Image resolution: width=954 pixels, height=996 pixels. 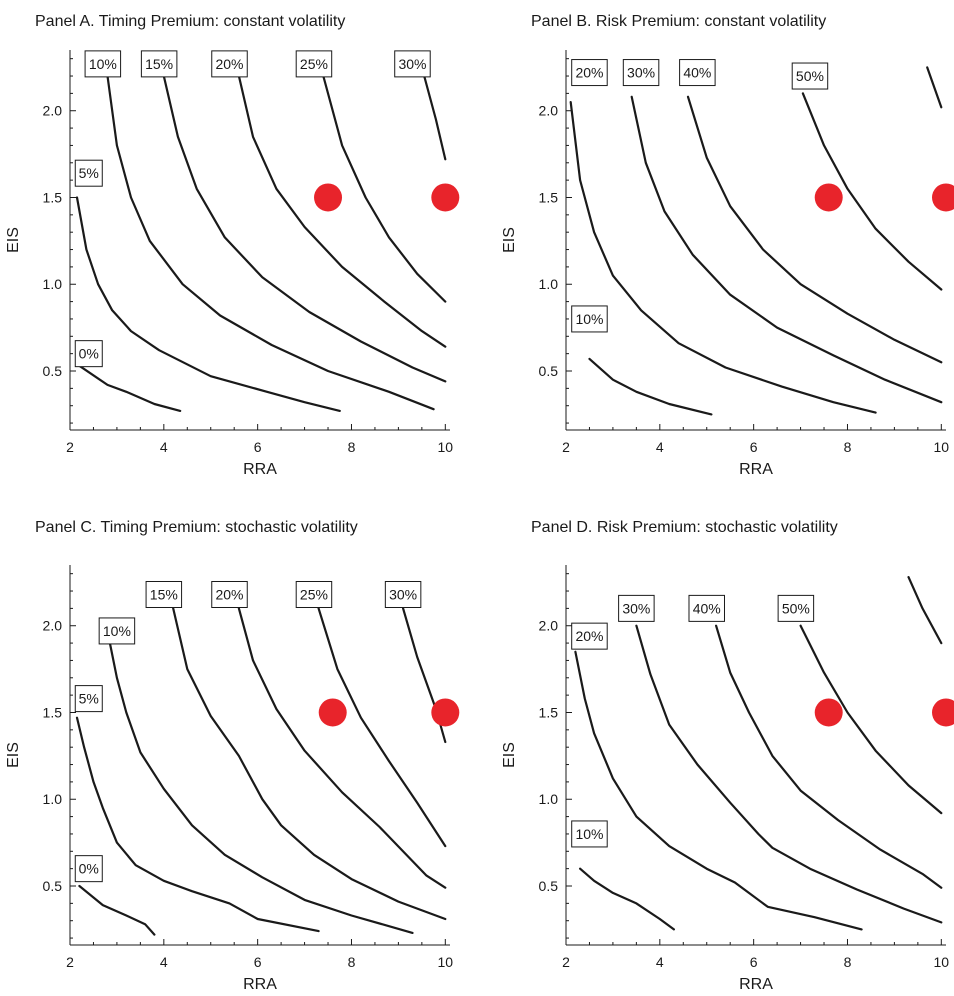 What do you see at coordinates (159, 64) in the screenshot?
I see `contour-label: 15%` at bounding box center [159, 64].